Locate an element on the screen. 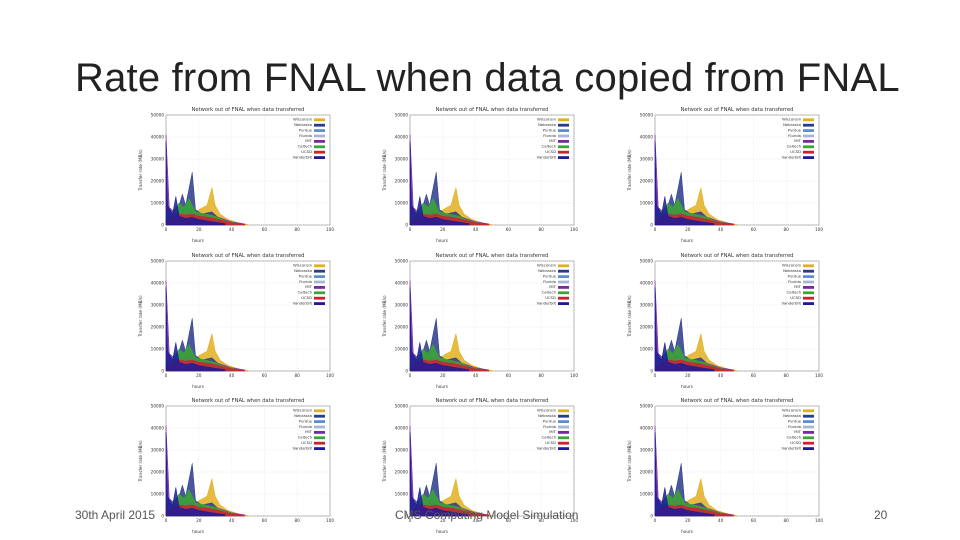 The height and width of the screenshot is (540, 960). x-tick-label: 60 is located at coordinates (265, 229).